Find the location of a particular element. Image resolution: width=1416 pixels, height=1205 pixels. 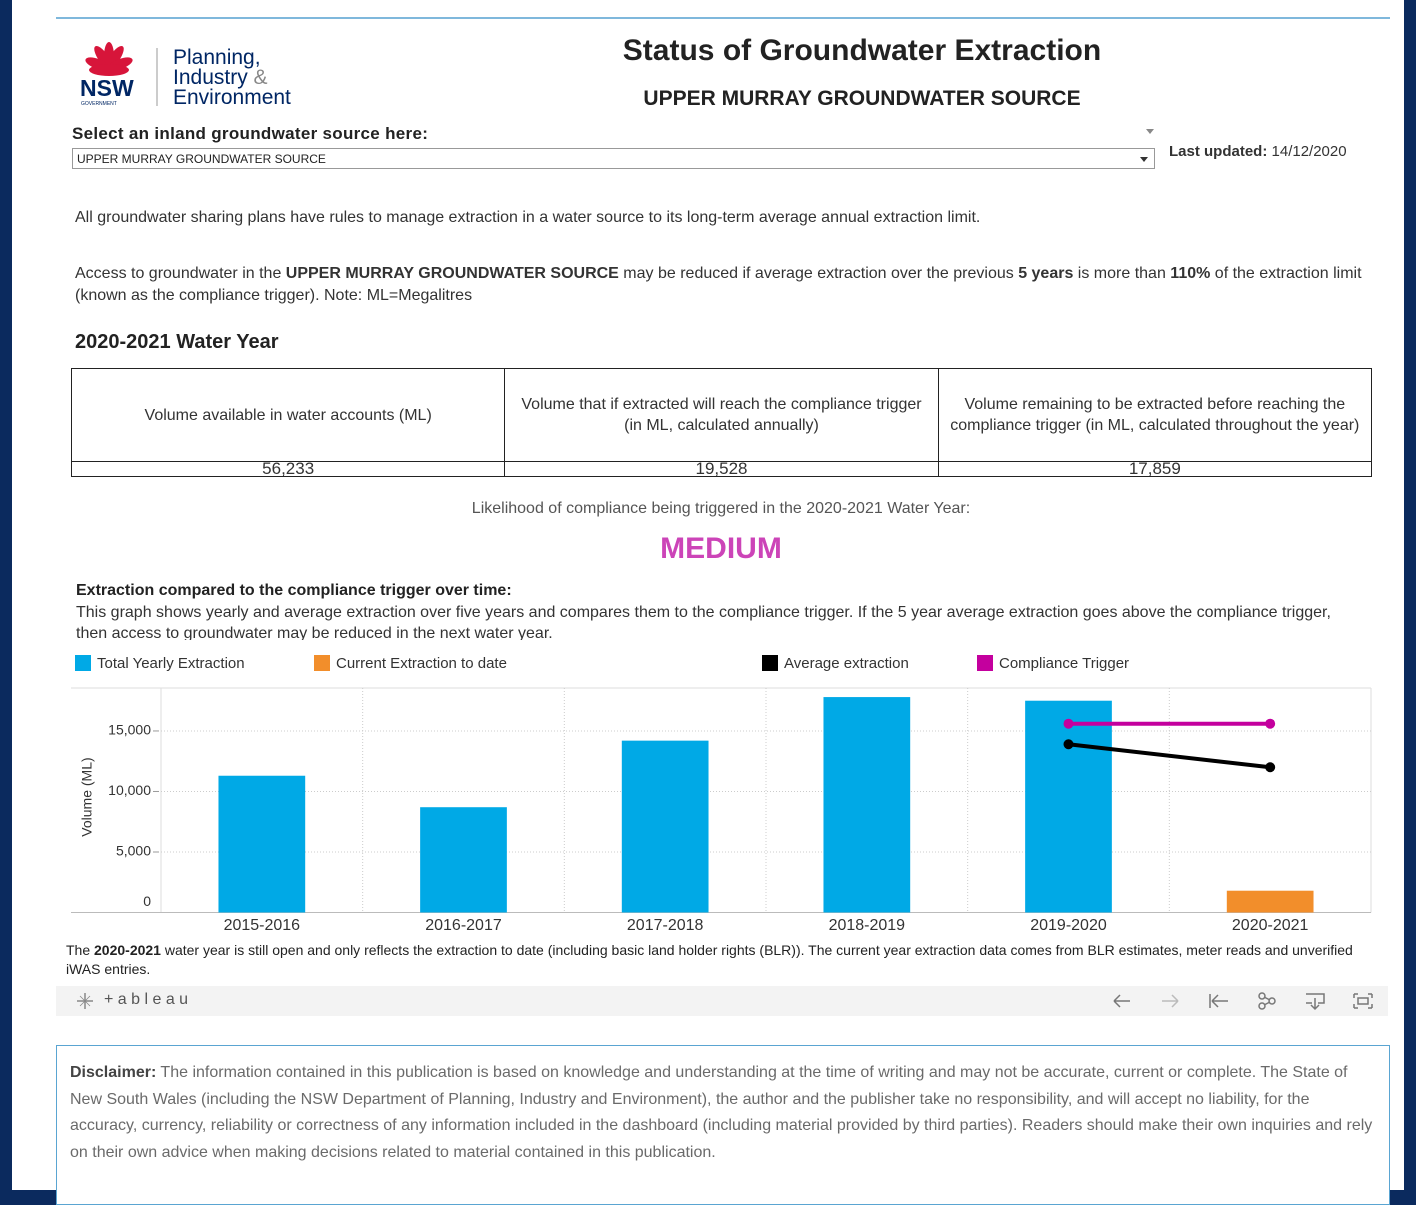

section-title: 2020-2021 Water Year is located at coordinates (177, 342).